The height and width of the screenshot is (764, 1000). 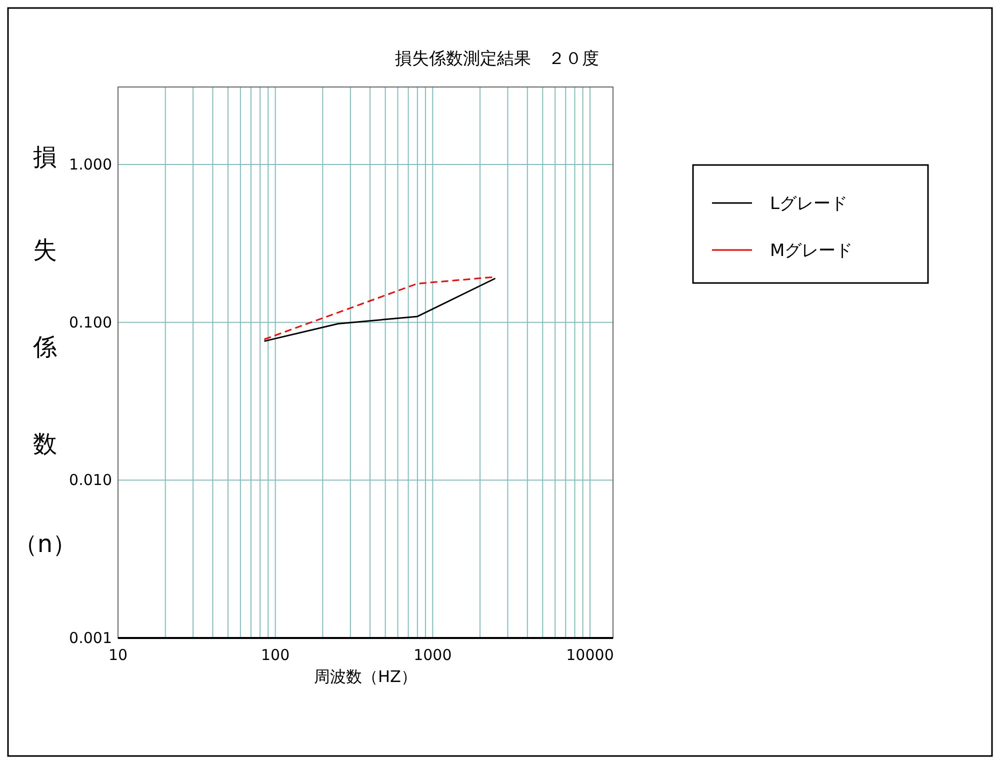 I want to click on x-tick-label: 1000, so click(x=433, y=655).